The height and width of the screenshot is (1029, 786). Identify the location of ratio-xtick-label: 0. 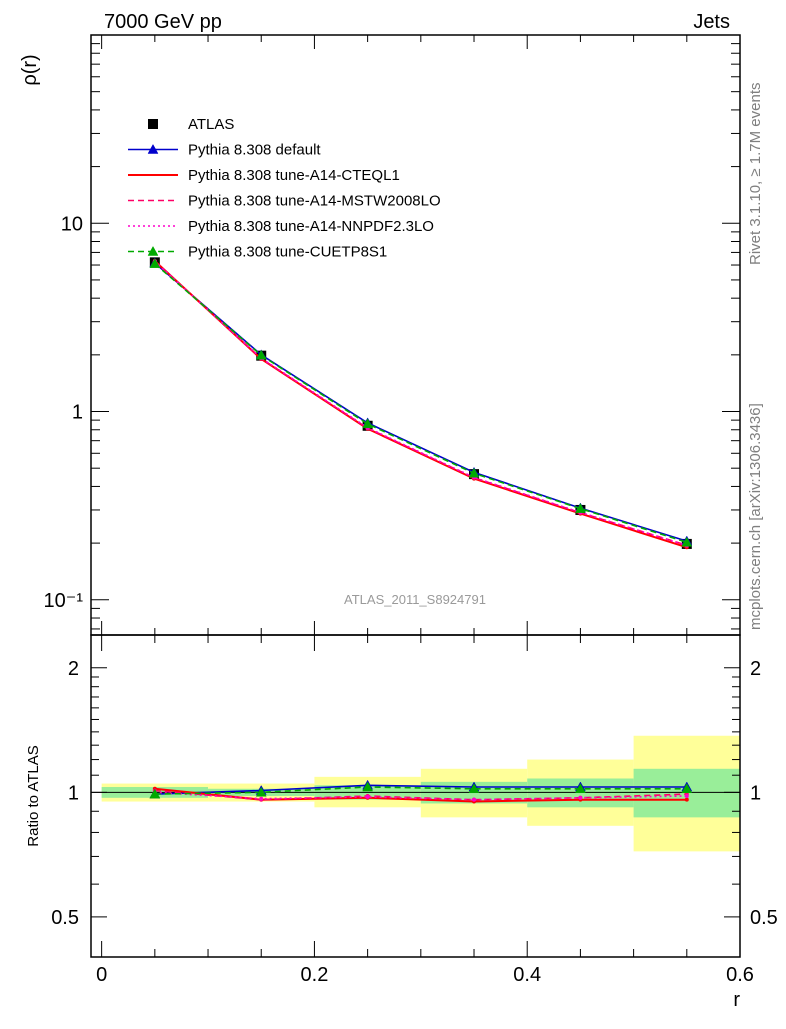
(101, 975).